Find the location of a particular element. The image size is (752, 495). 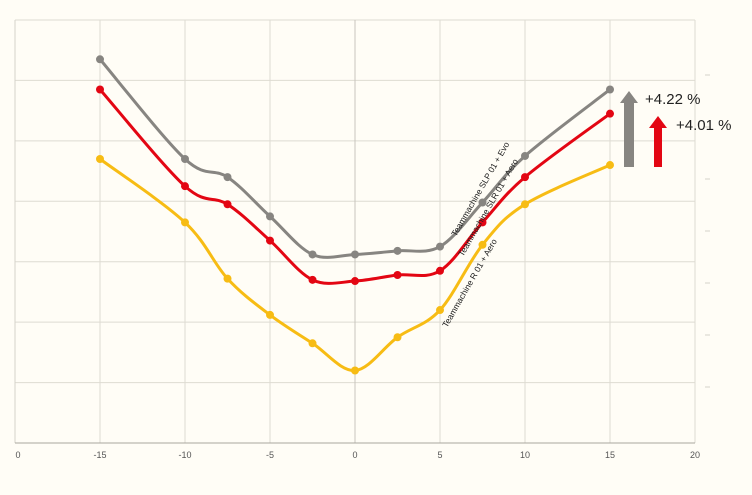

x-tick-label: -10 is located at coordinates (184, 455).